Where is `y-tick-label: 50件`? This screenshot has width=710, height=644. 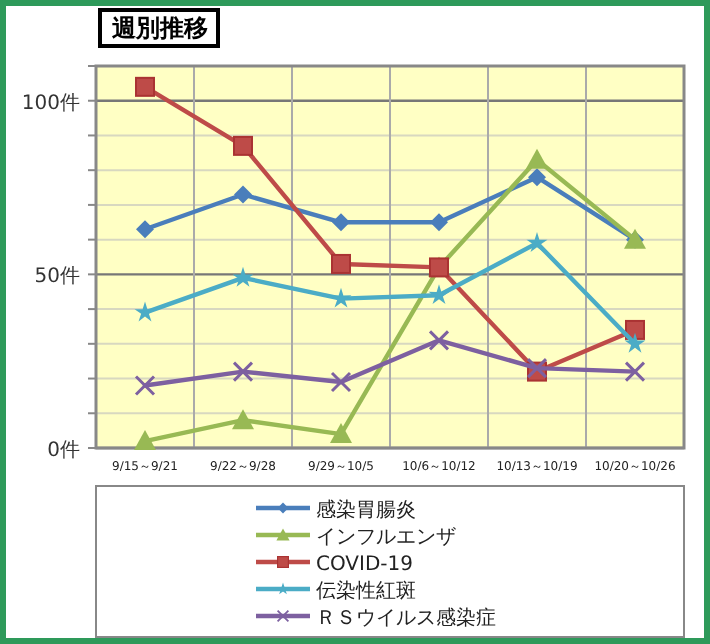 y-tick-label: 50件 is located at coordinates (57, 277).